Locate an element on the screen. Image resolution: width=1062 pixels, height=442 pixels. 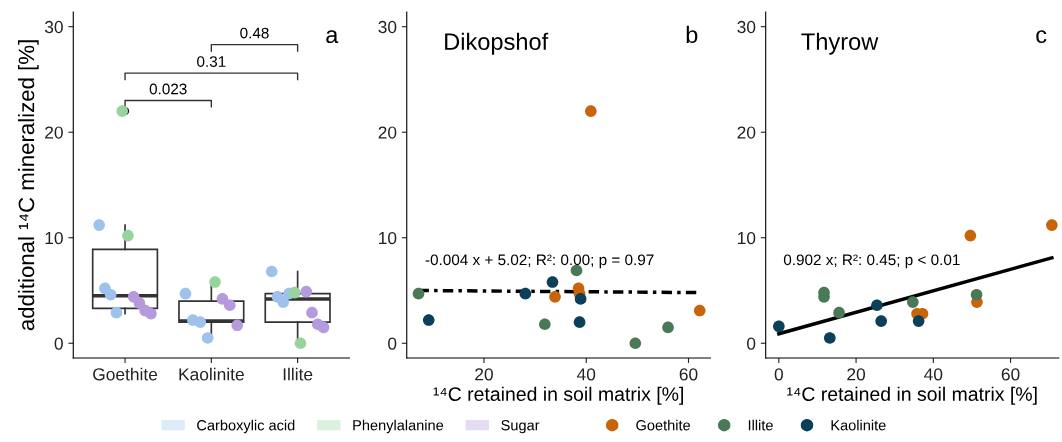
annotation: 0.31 is located at coordinates (211, 61).